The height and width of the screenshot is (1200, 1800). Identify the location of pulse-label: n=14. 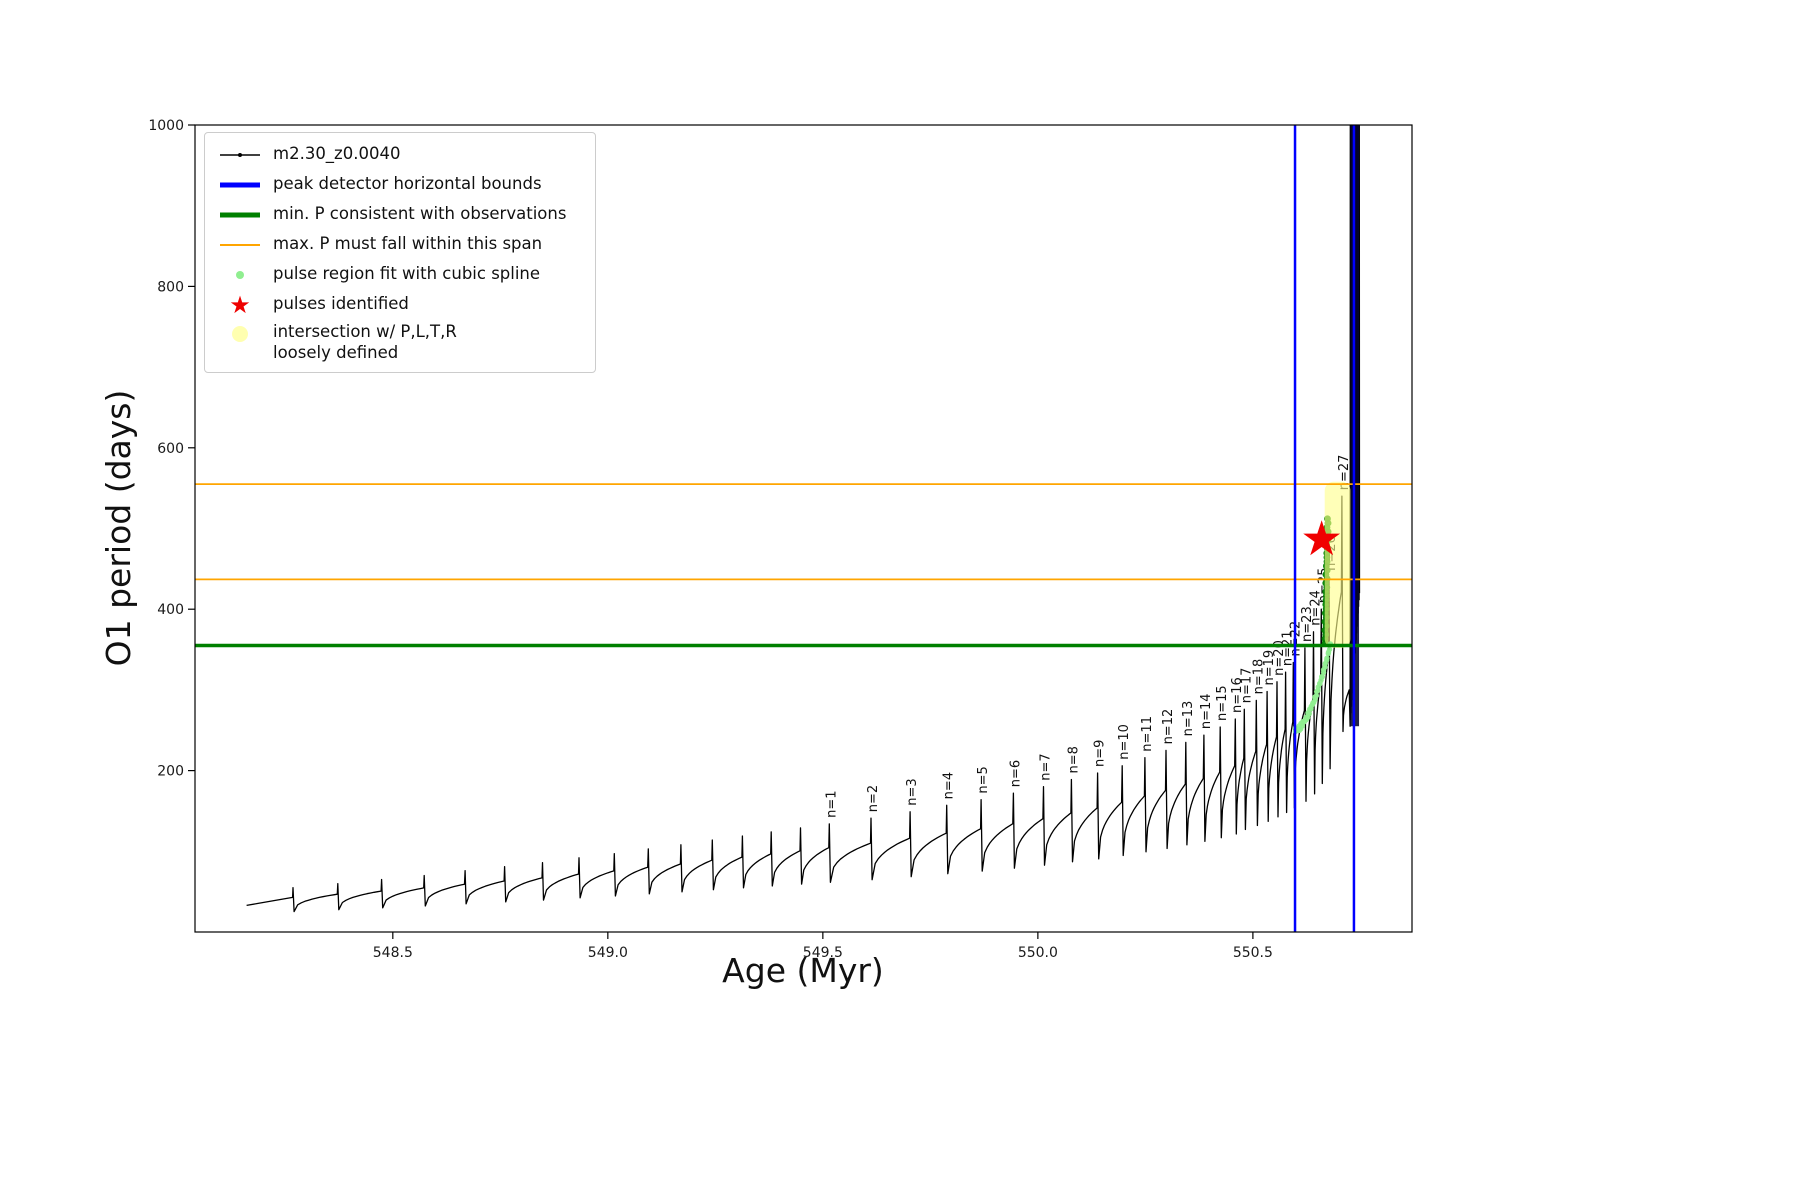
(1206, 711).